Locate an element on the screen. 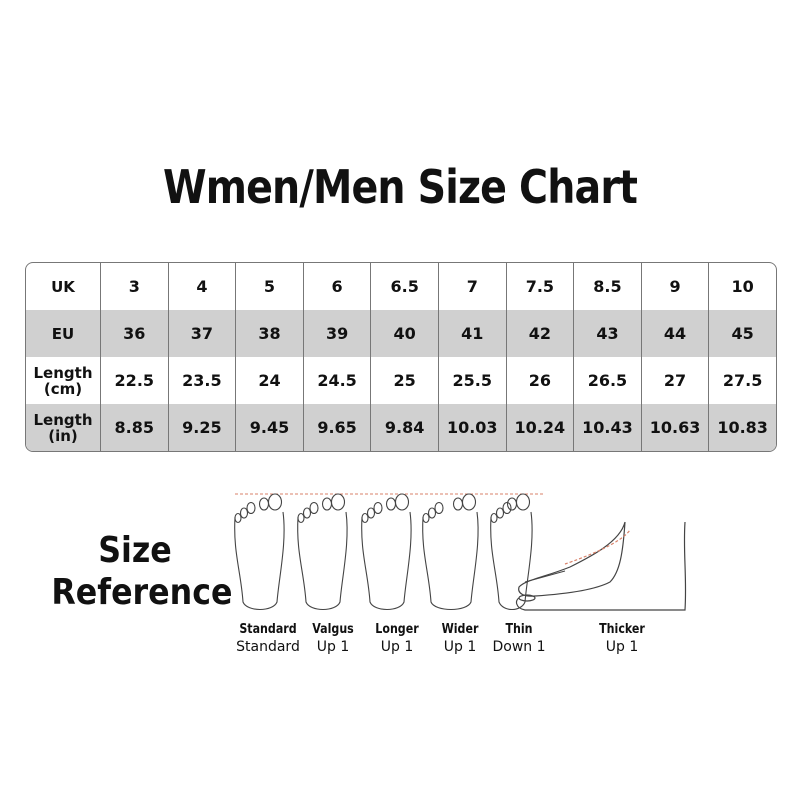  foot-type-label: Valgus Up 1 is located at coordinates (333, 638).